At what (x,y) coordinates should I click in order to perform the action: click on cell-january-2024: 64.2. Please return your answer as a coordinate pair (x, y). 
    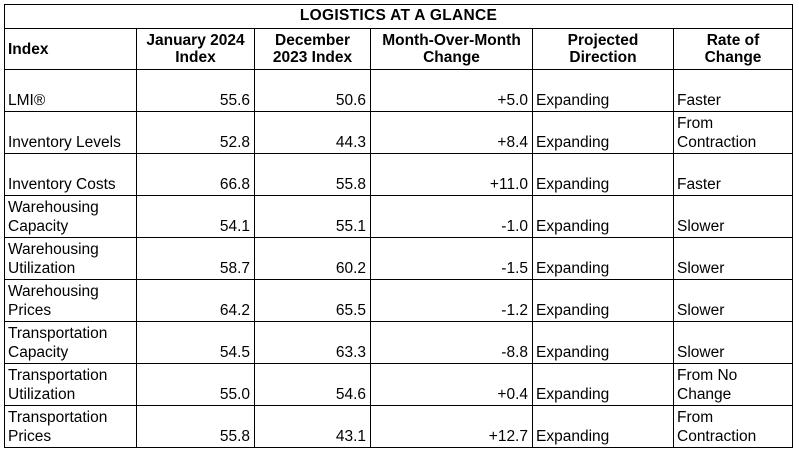
    Looking at the image, I should click on (195, 300).